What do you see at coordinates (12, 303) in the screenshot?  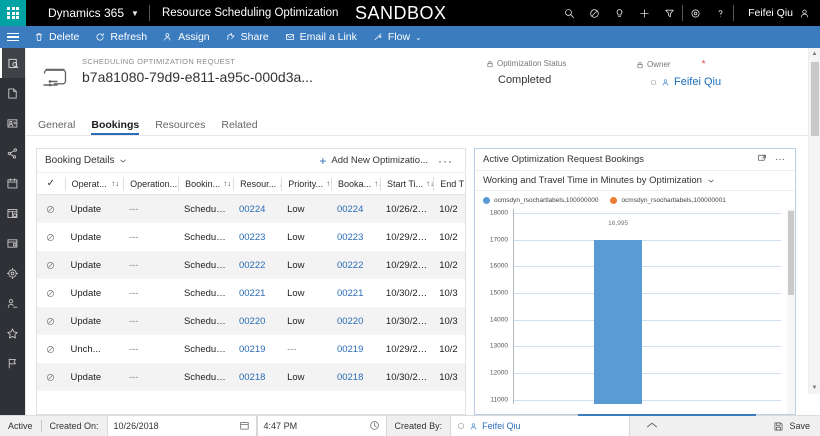 I see `sidebar-item-resource` at bounding box center [12, 303].